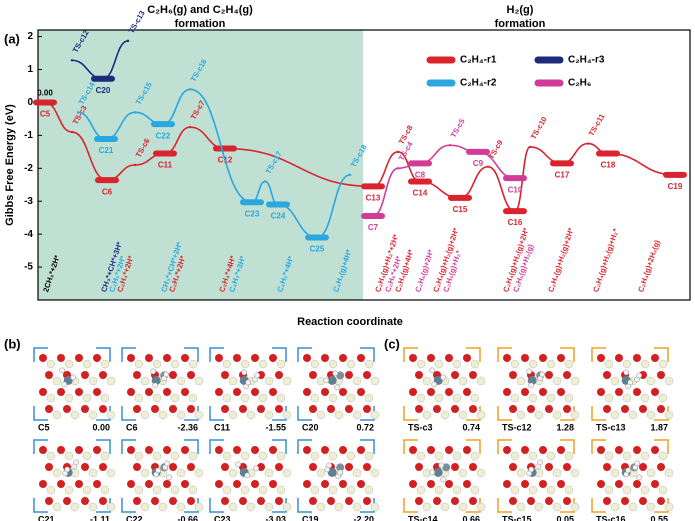 The image size is (695, 521). I want to click on y-tick-label: -1, so click(28, 135).